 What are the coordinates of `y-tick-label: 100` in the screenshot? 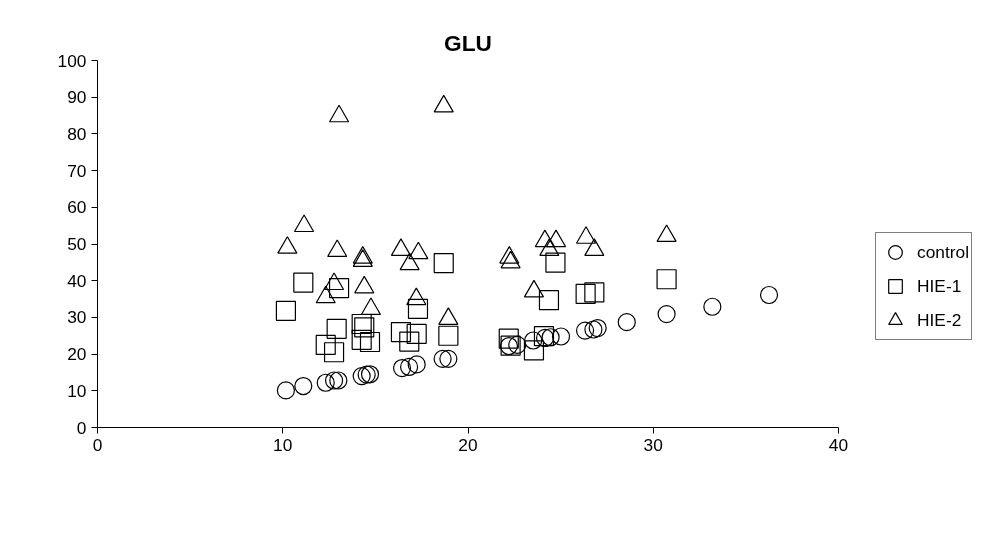 It's located at (72, 60).